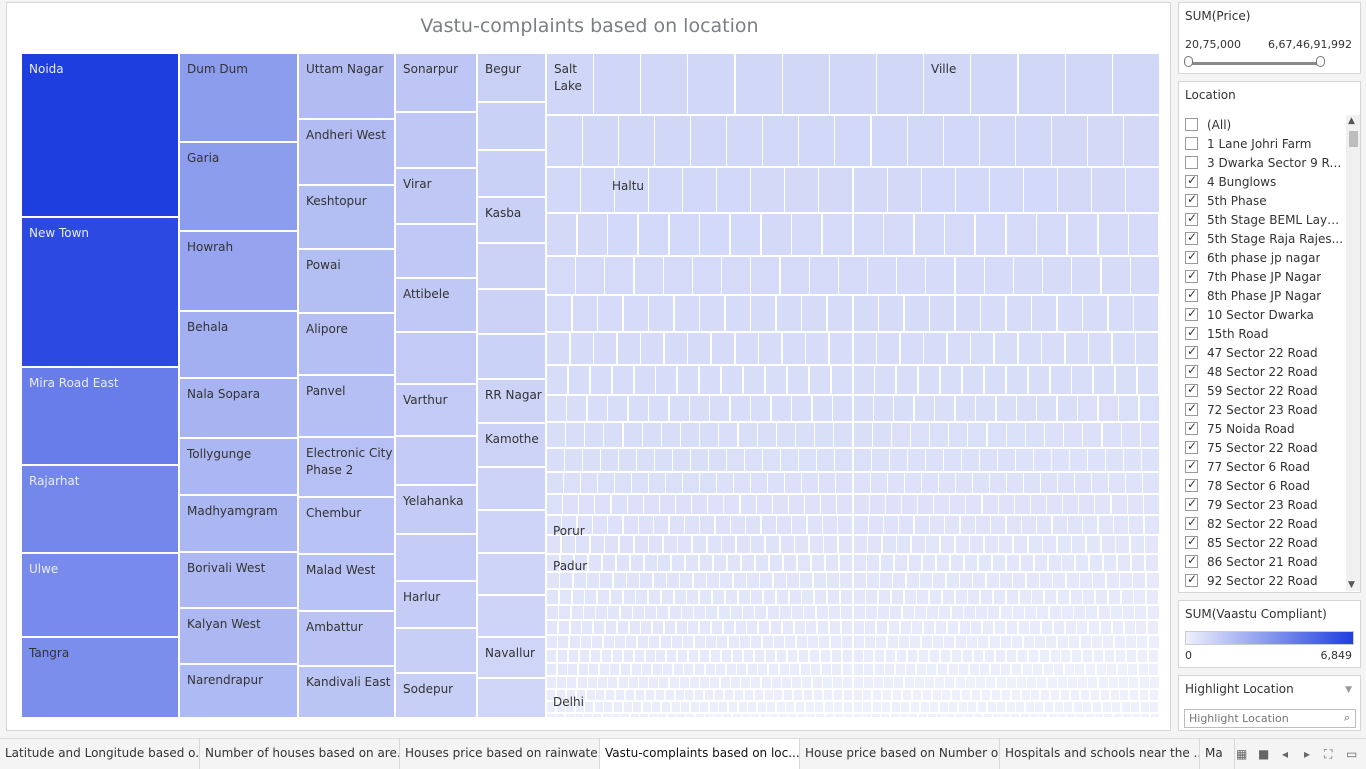  Describe the element at coordinates (238, 97) in the screenshot. I see `treemap-tile: Dum Dum` at that location.